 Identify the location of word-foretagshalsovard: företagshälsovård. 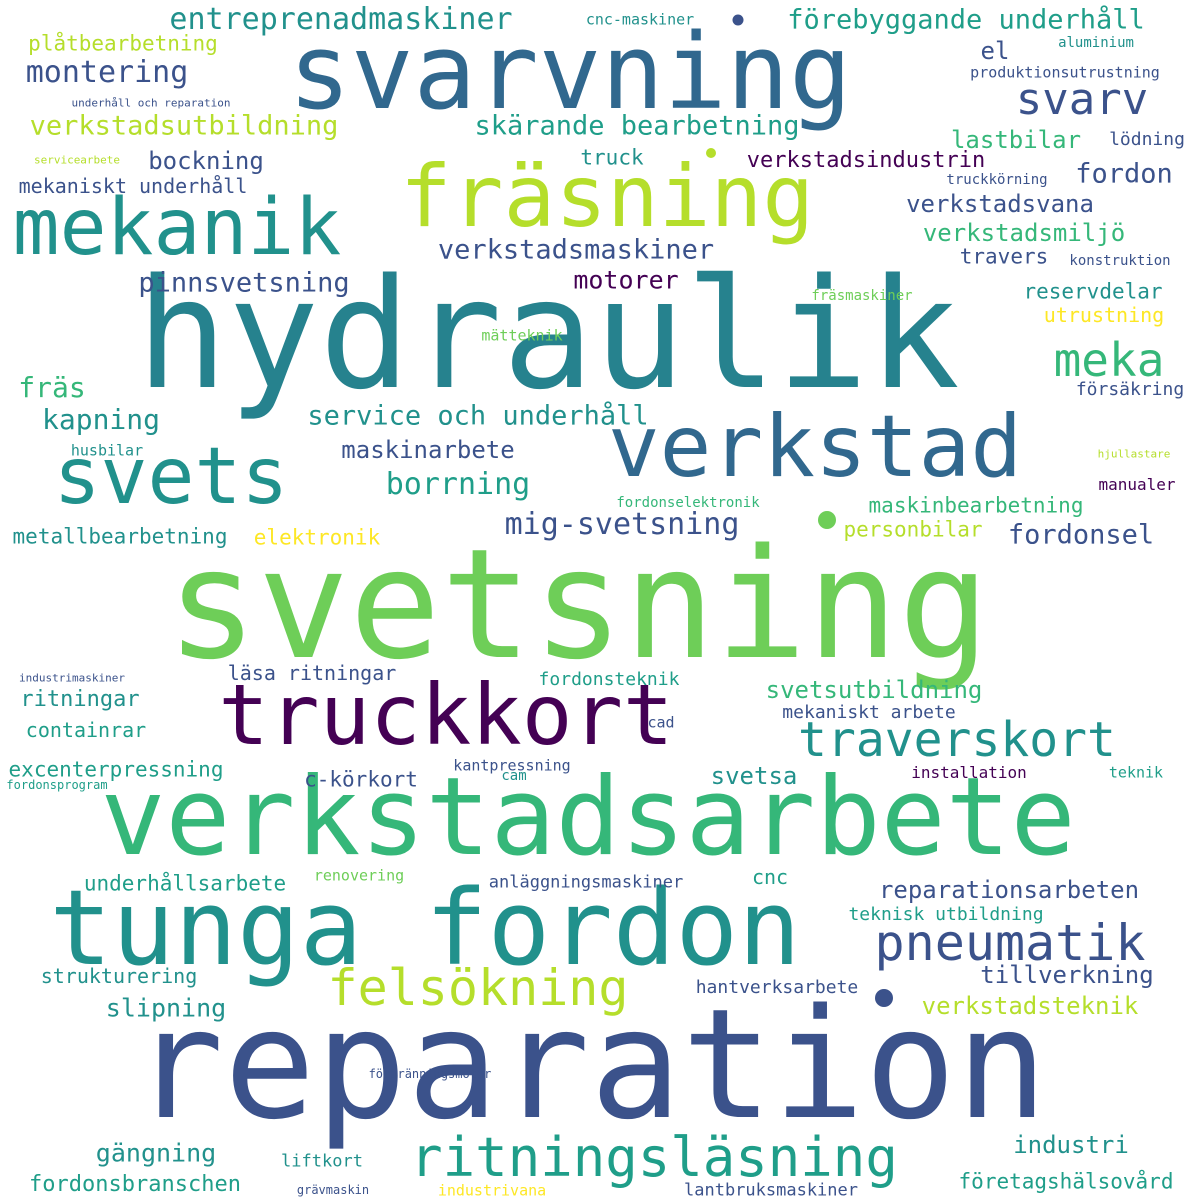
(1066, 1181).